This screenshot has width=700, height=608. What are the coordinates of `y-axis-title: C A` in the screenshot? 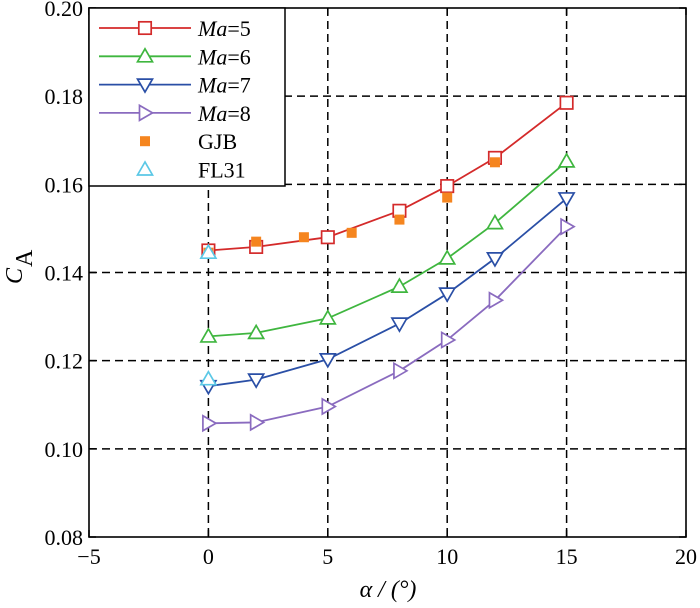 It's located at (20, 266).